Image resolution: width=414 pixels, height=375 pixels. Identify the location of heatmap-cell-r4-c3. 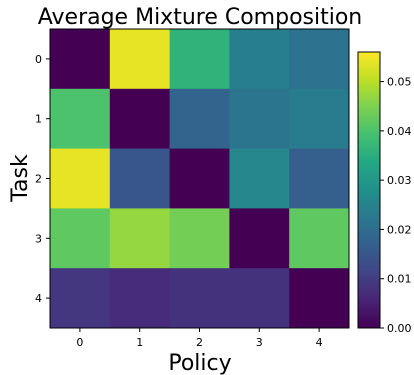
(259, 298).